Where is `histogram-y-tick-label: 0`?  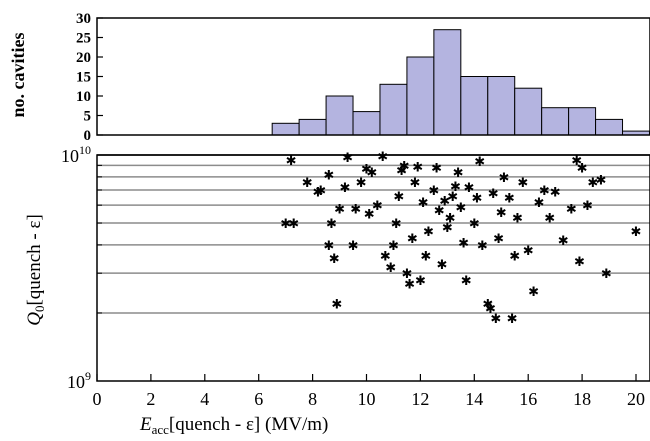 histogram-y-tick-label: 0 is located at coordinates (88, 136).